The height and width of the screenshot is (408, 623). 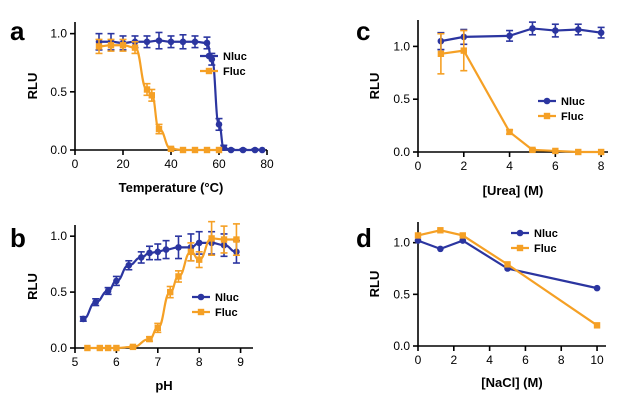 What do you see at coordinates (363, 31) in the screenshot?
I see `panel-letter: c` at bounding box center [363, 31].